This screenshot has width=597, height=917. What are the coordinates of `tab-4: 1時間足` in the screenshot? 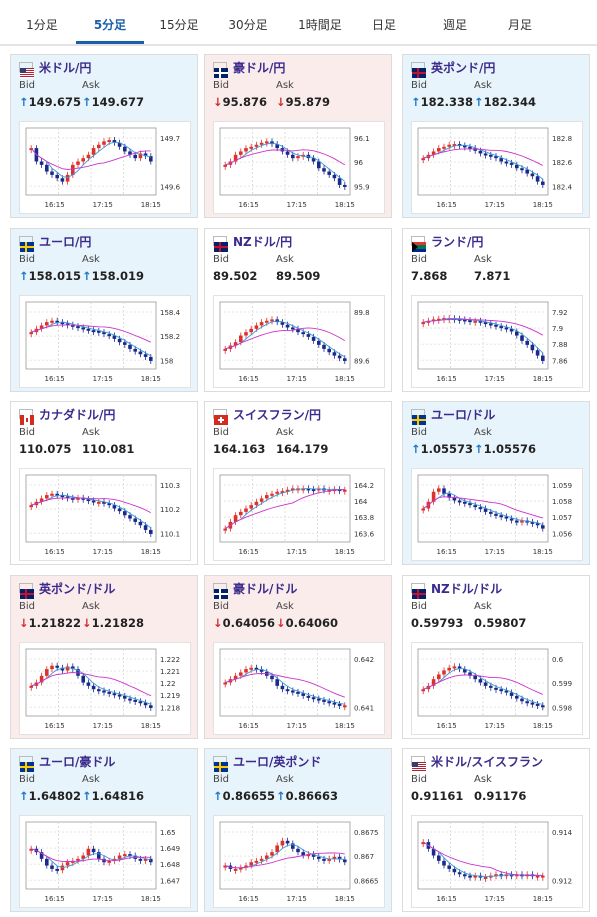 It's located at (320, 25).